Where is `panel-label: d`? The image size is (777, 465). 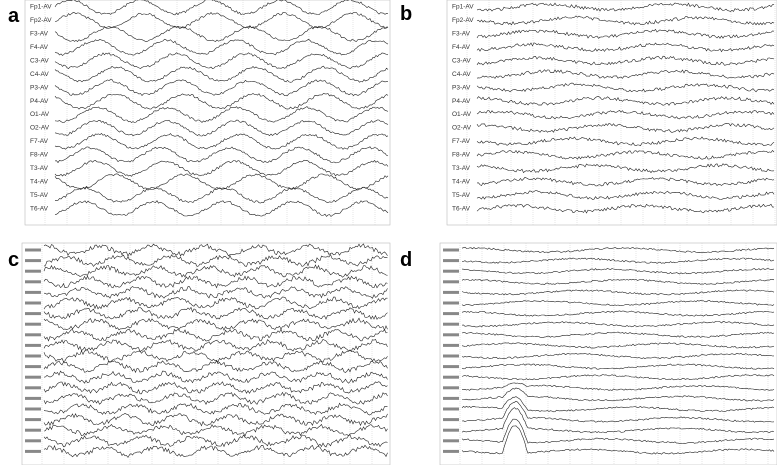
panel-label: d is located at coordinates (406, 260).